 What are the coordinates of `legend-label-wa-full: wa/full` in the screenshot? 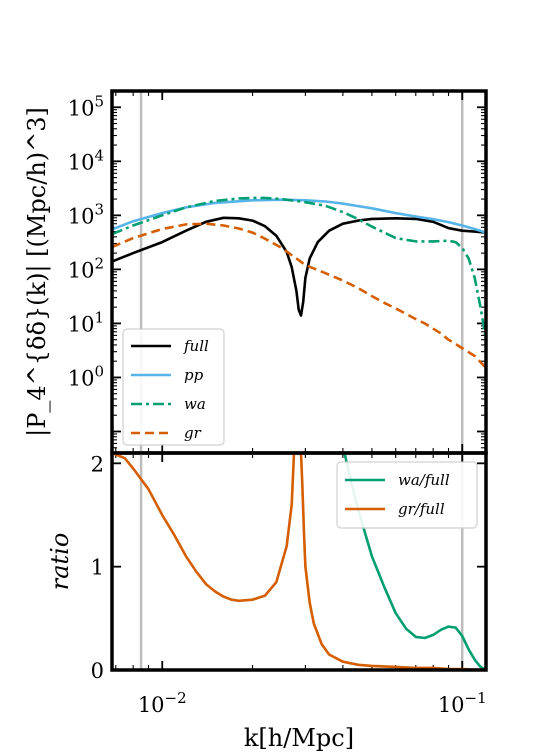 It's located at (424, 480).